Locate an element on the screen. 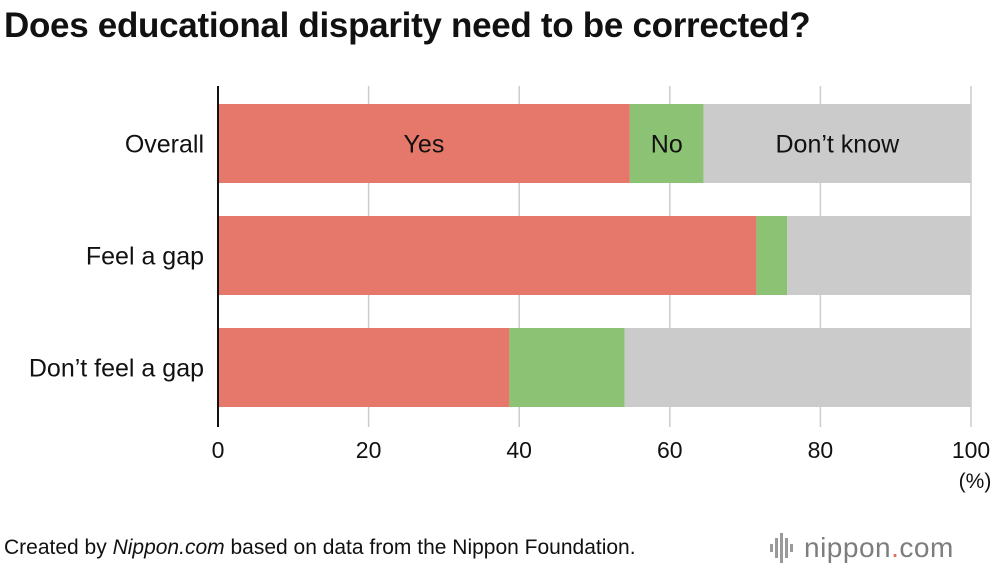 Image resolution: width=1000 pixels, height=570 pixels. segment-labels: Yes No Don’t know is located at coordinates (652, 145).